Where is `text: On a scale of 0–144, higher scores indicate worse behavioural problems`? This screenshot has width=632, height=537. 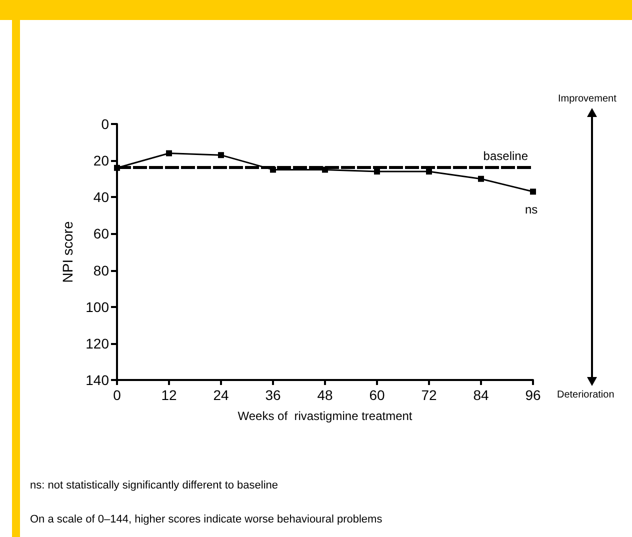
text: On a scale of 0–144, higher scores indicate worse behavioural problems is located at coordinates (206, 520).